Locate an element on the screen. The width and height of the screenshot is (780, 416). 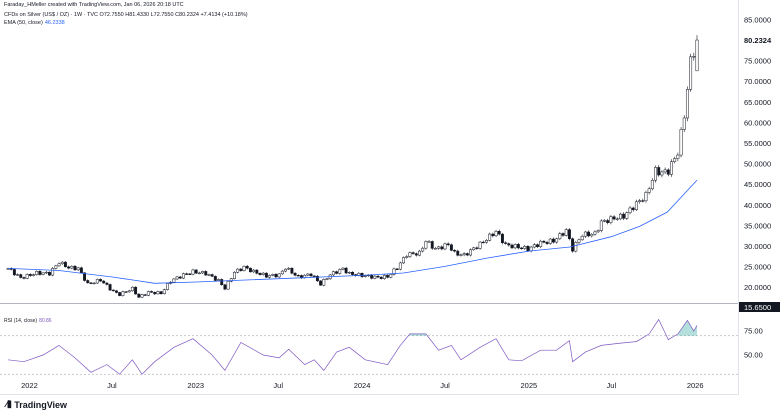
rsi-line is located at coordinates (352, 346).